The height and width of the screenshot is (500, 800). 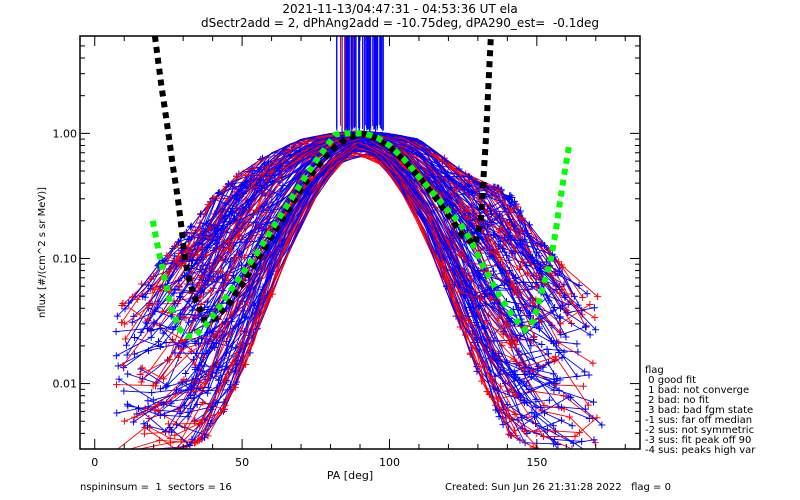 I want to click on chart-title: 2021-11-13/04:47:31 - 04:53:36 UT ela, so click(x=400, y=9).